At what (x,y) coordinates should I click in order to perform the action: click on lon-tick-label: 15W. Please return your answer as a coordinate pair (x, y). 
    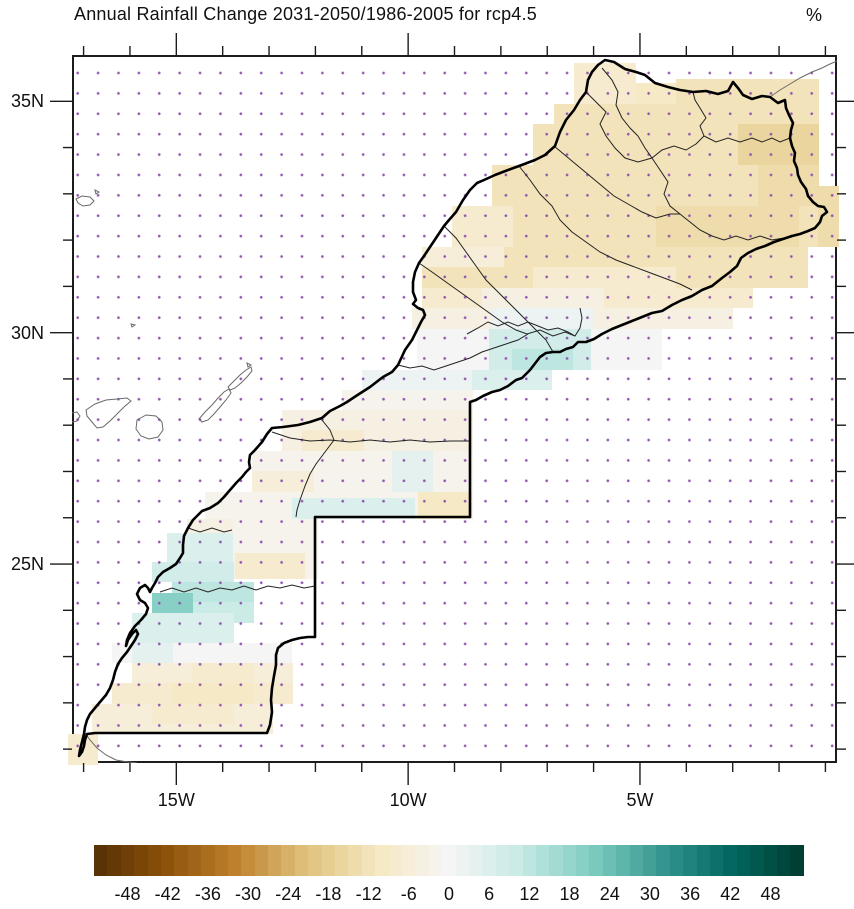
    Looking at the image, I should click on (176, 800).